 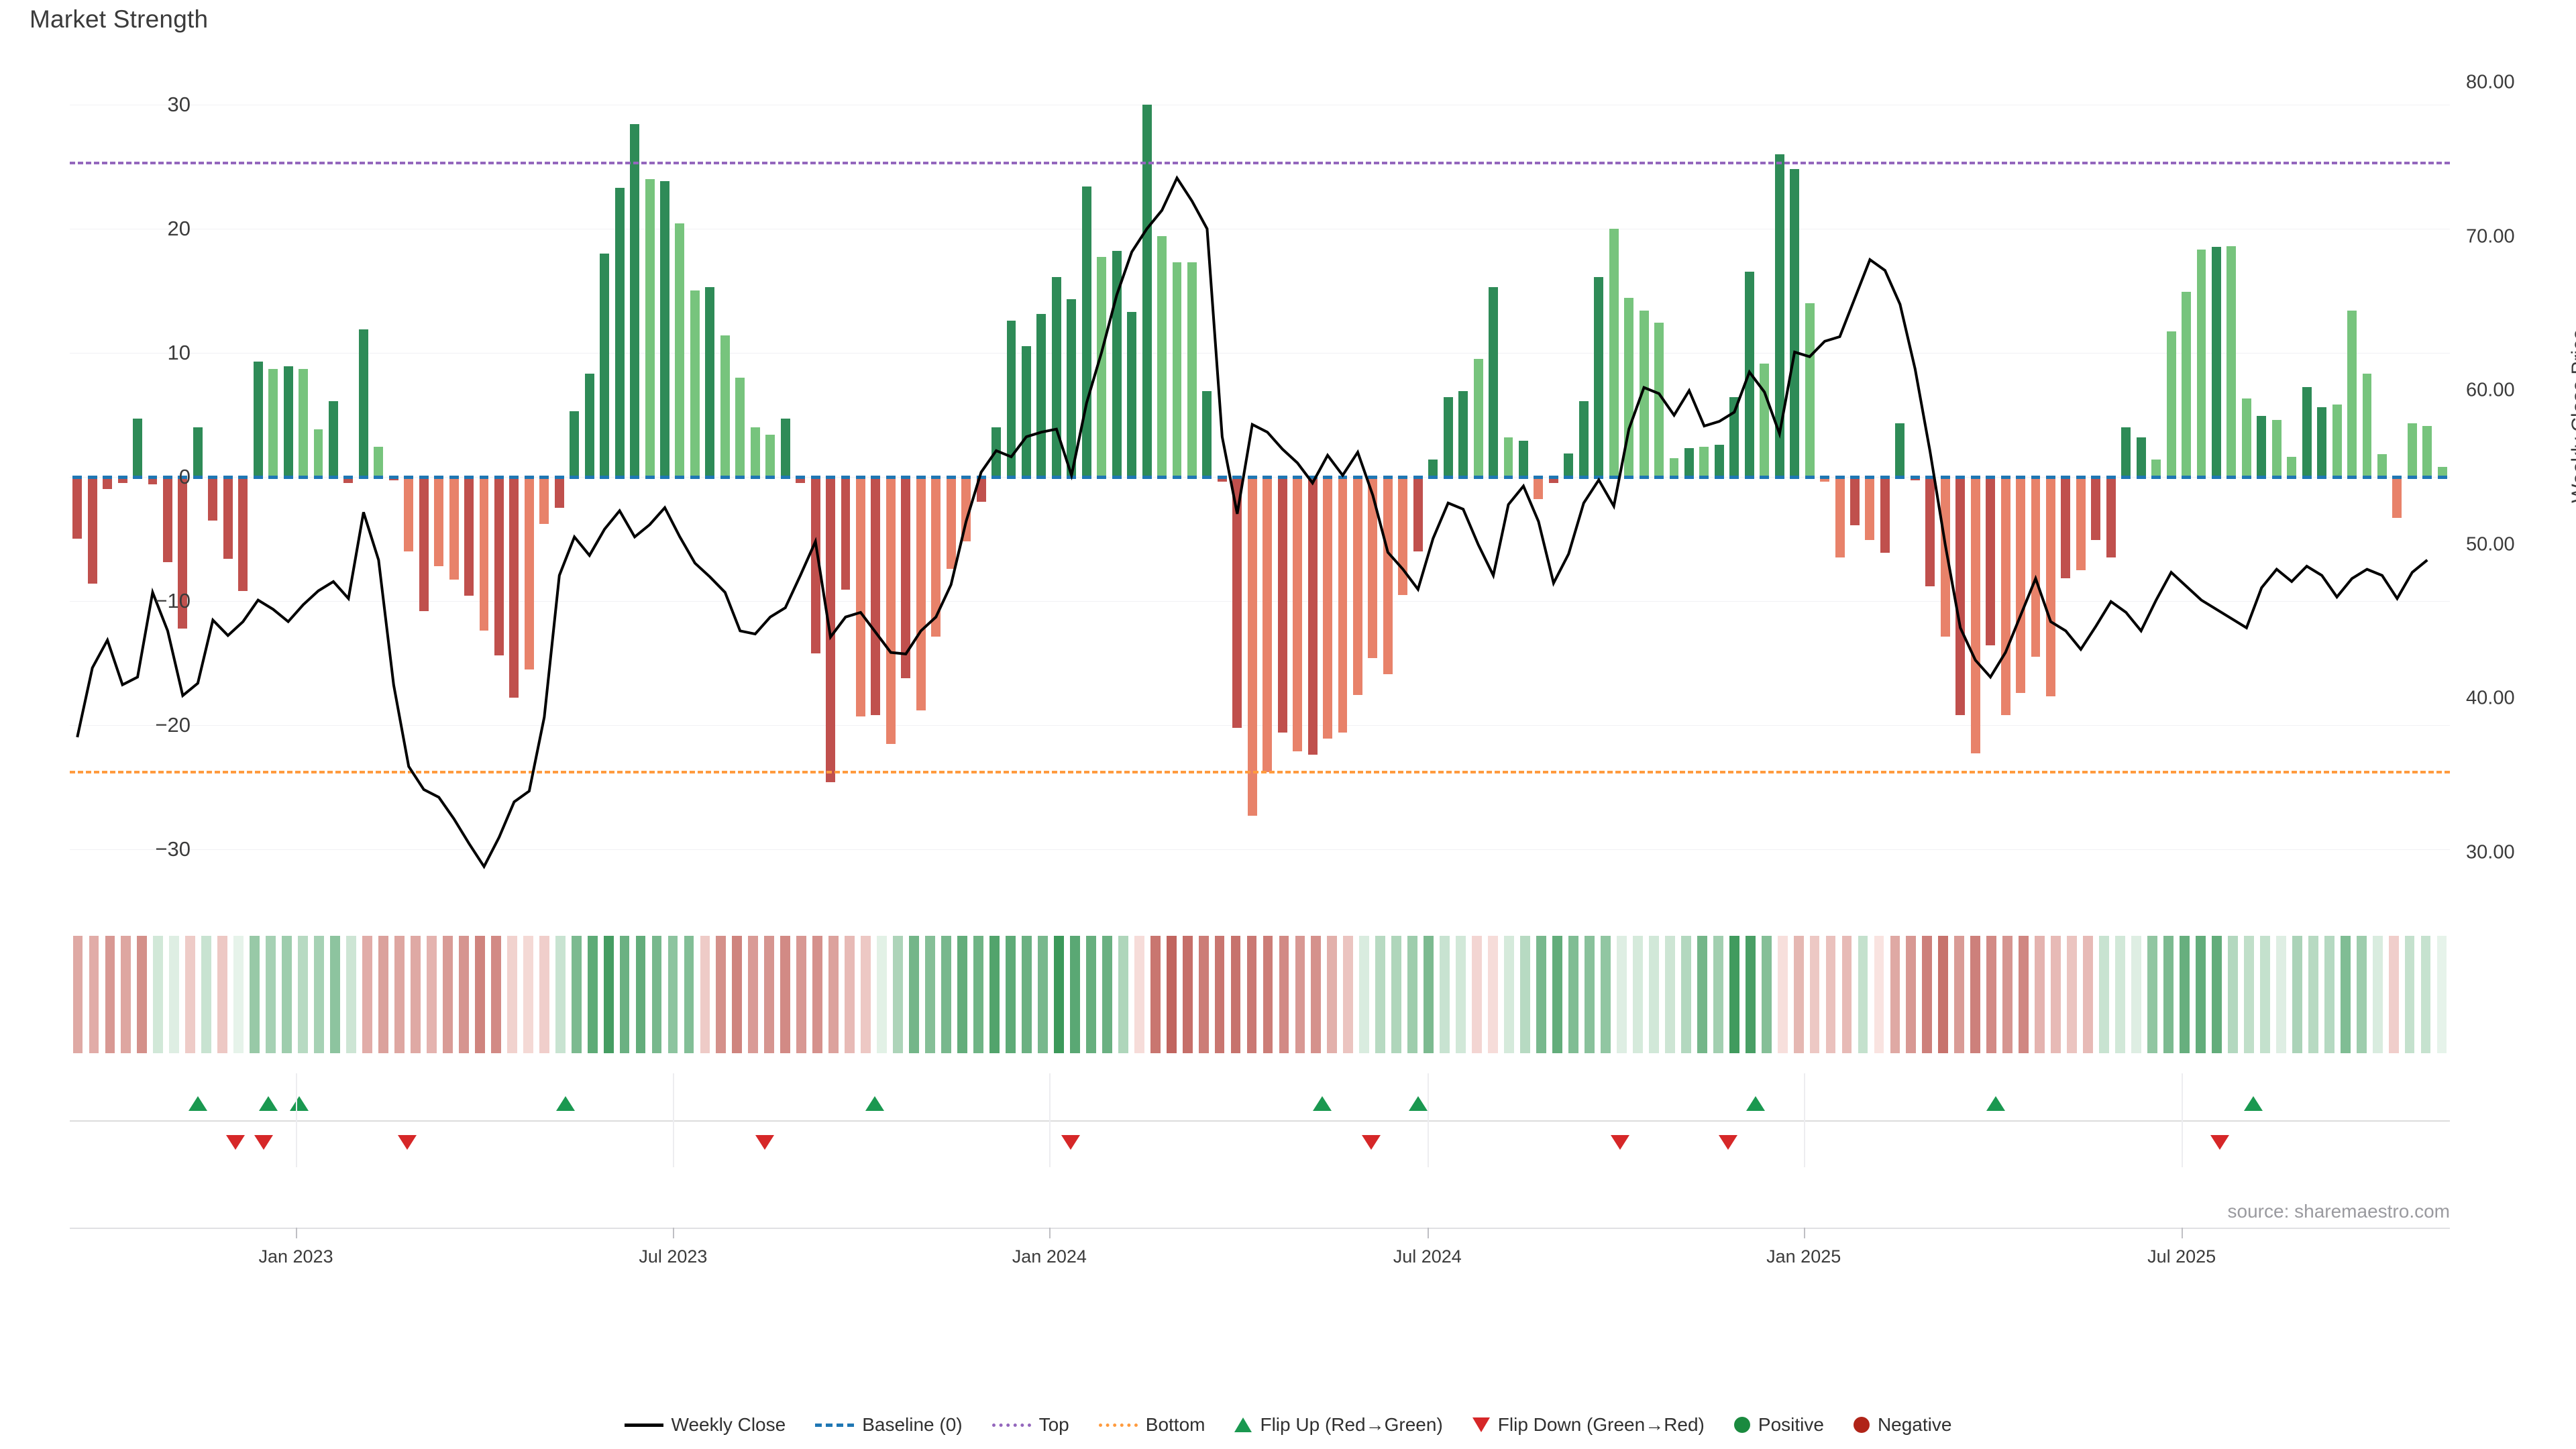 What do you see at coordinates (1778, 1425) in the screenshot?
I see `legend-item: Positive` at bounding box center [1778, 1425].